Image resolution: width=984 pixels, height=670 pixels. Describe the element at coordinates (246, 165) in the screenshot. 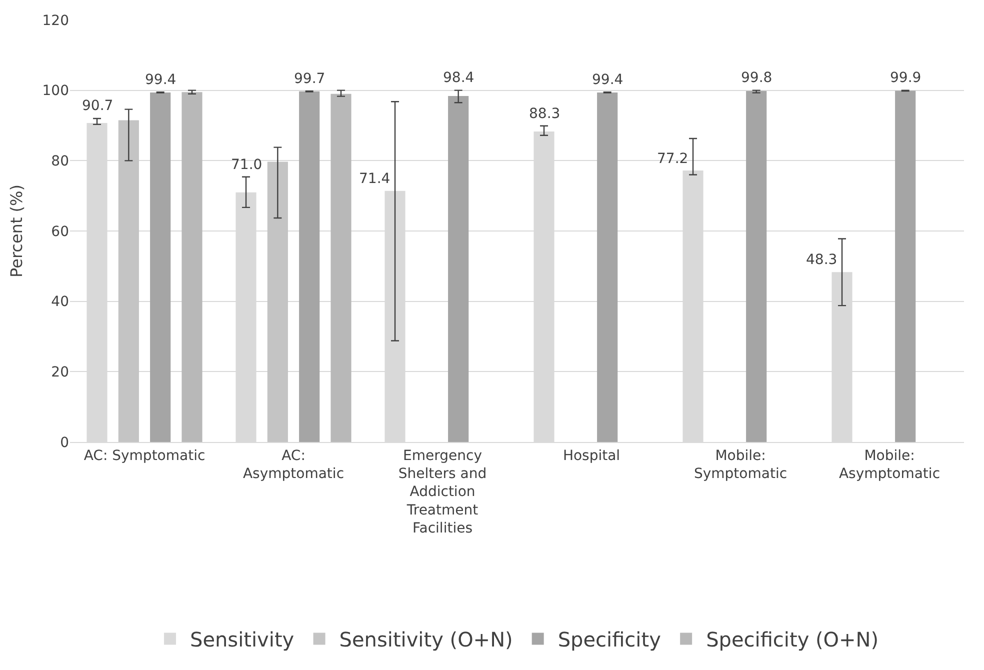

I see `data-label: 71.0` at that location.